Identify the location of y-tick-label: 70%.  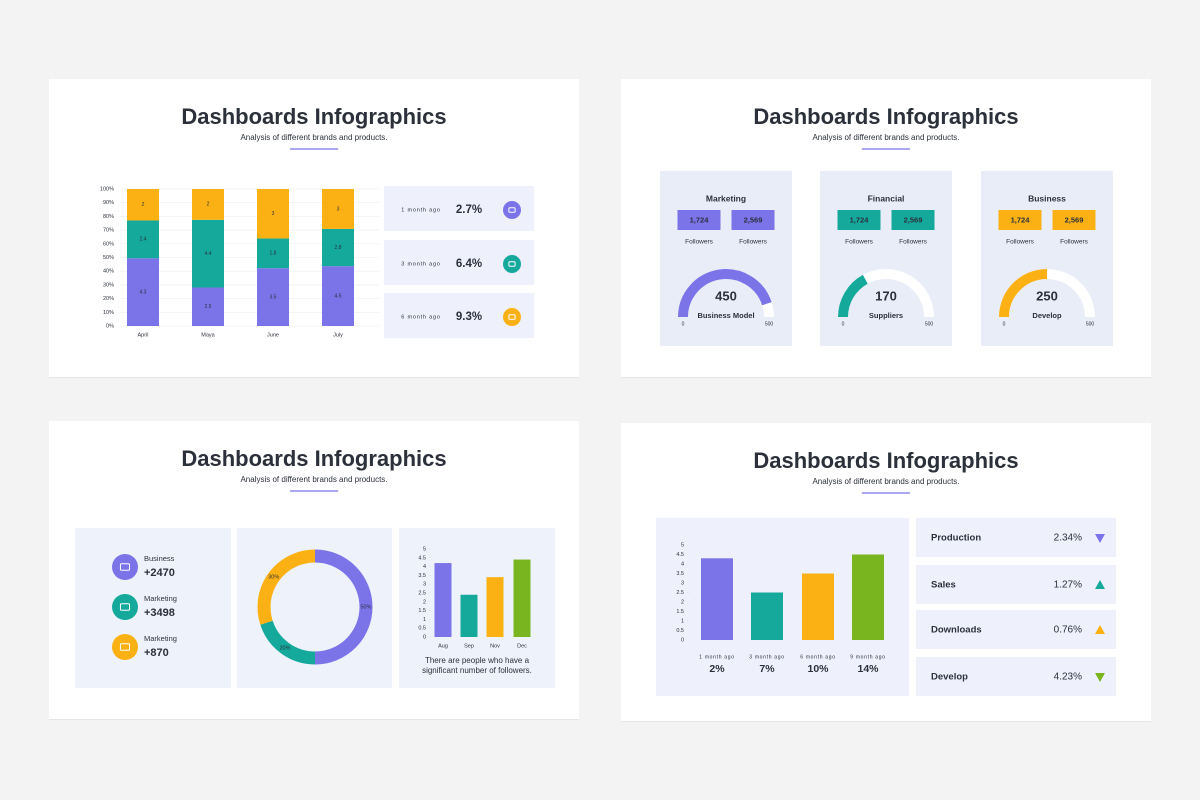
(108, 231).